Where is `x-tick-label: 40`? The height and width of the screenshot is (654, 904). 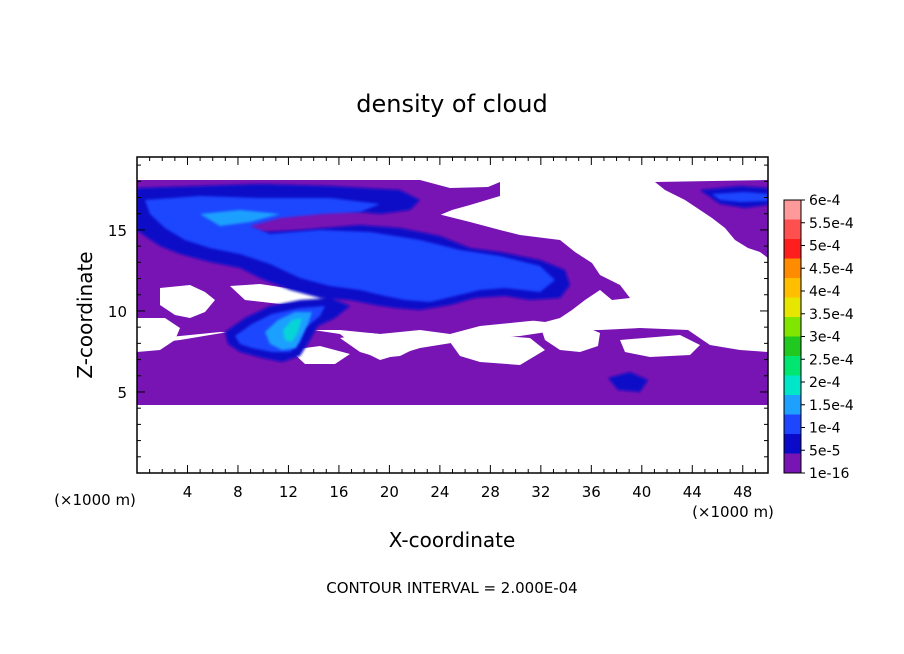
x-tick-label: 40 is located at coordinates (641, 492).